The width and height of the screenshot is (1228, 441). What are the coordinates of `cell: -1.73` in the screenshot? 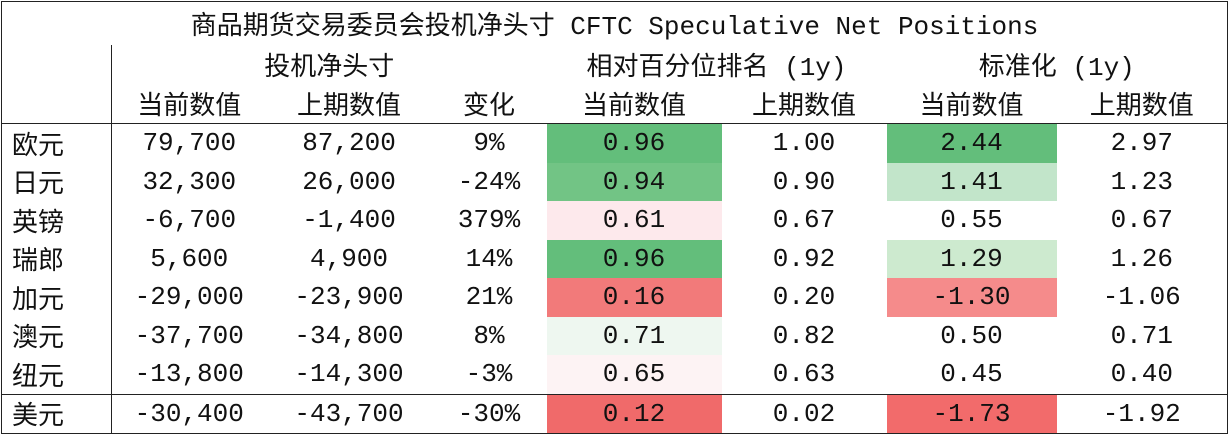 It's located at (971, 413).